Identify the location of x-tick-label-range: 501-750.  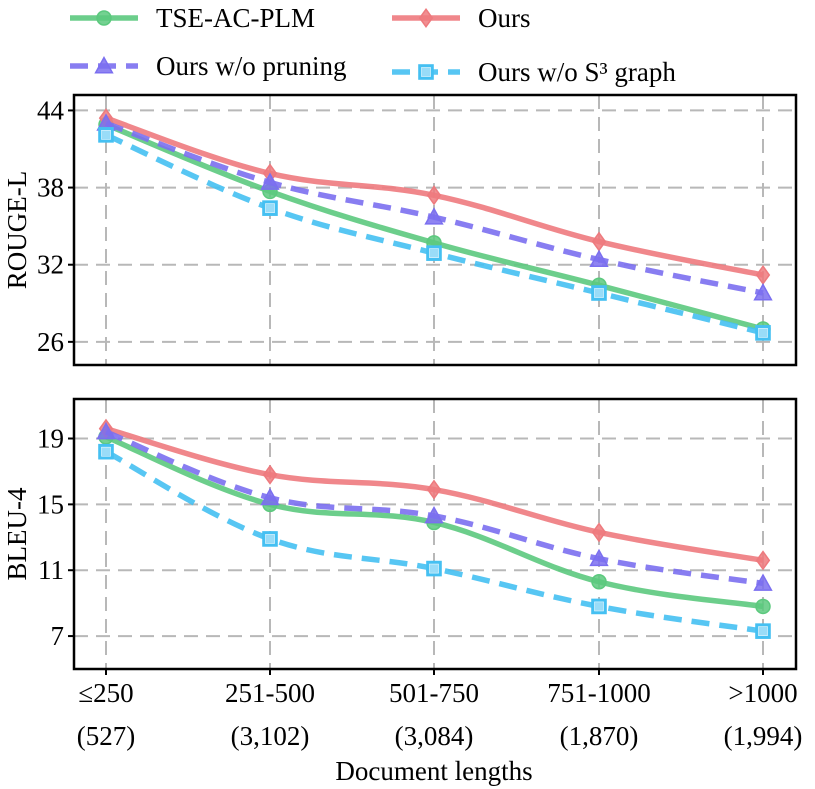
(434, 693).